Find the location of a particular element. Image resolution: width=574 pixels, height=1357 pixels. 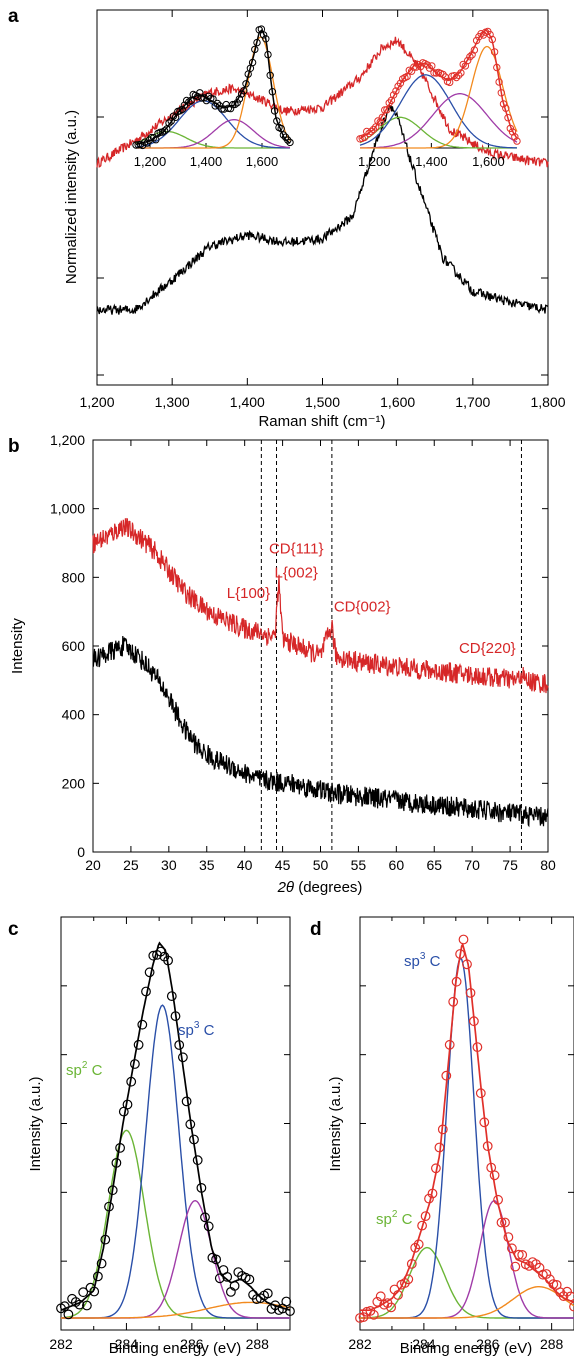

panel-b-x-tick-label: 45 is located at coordinates (283, 865).